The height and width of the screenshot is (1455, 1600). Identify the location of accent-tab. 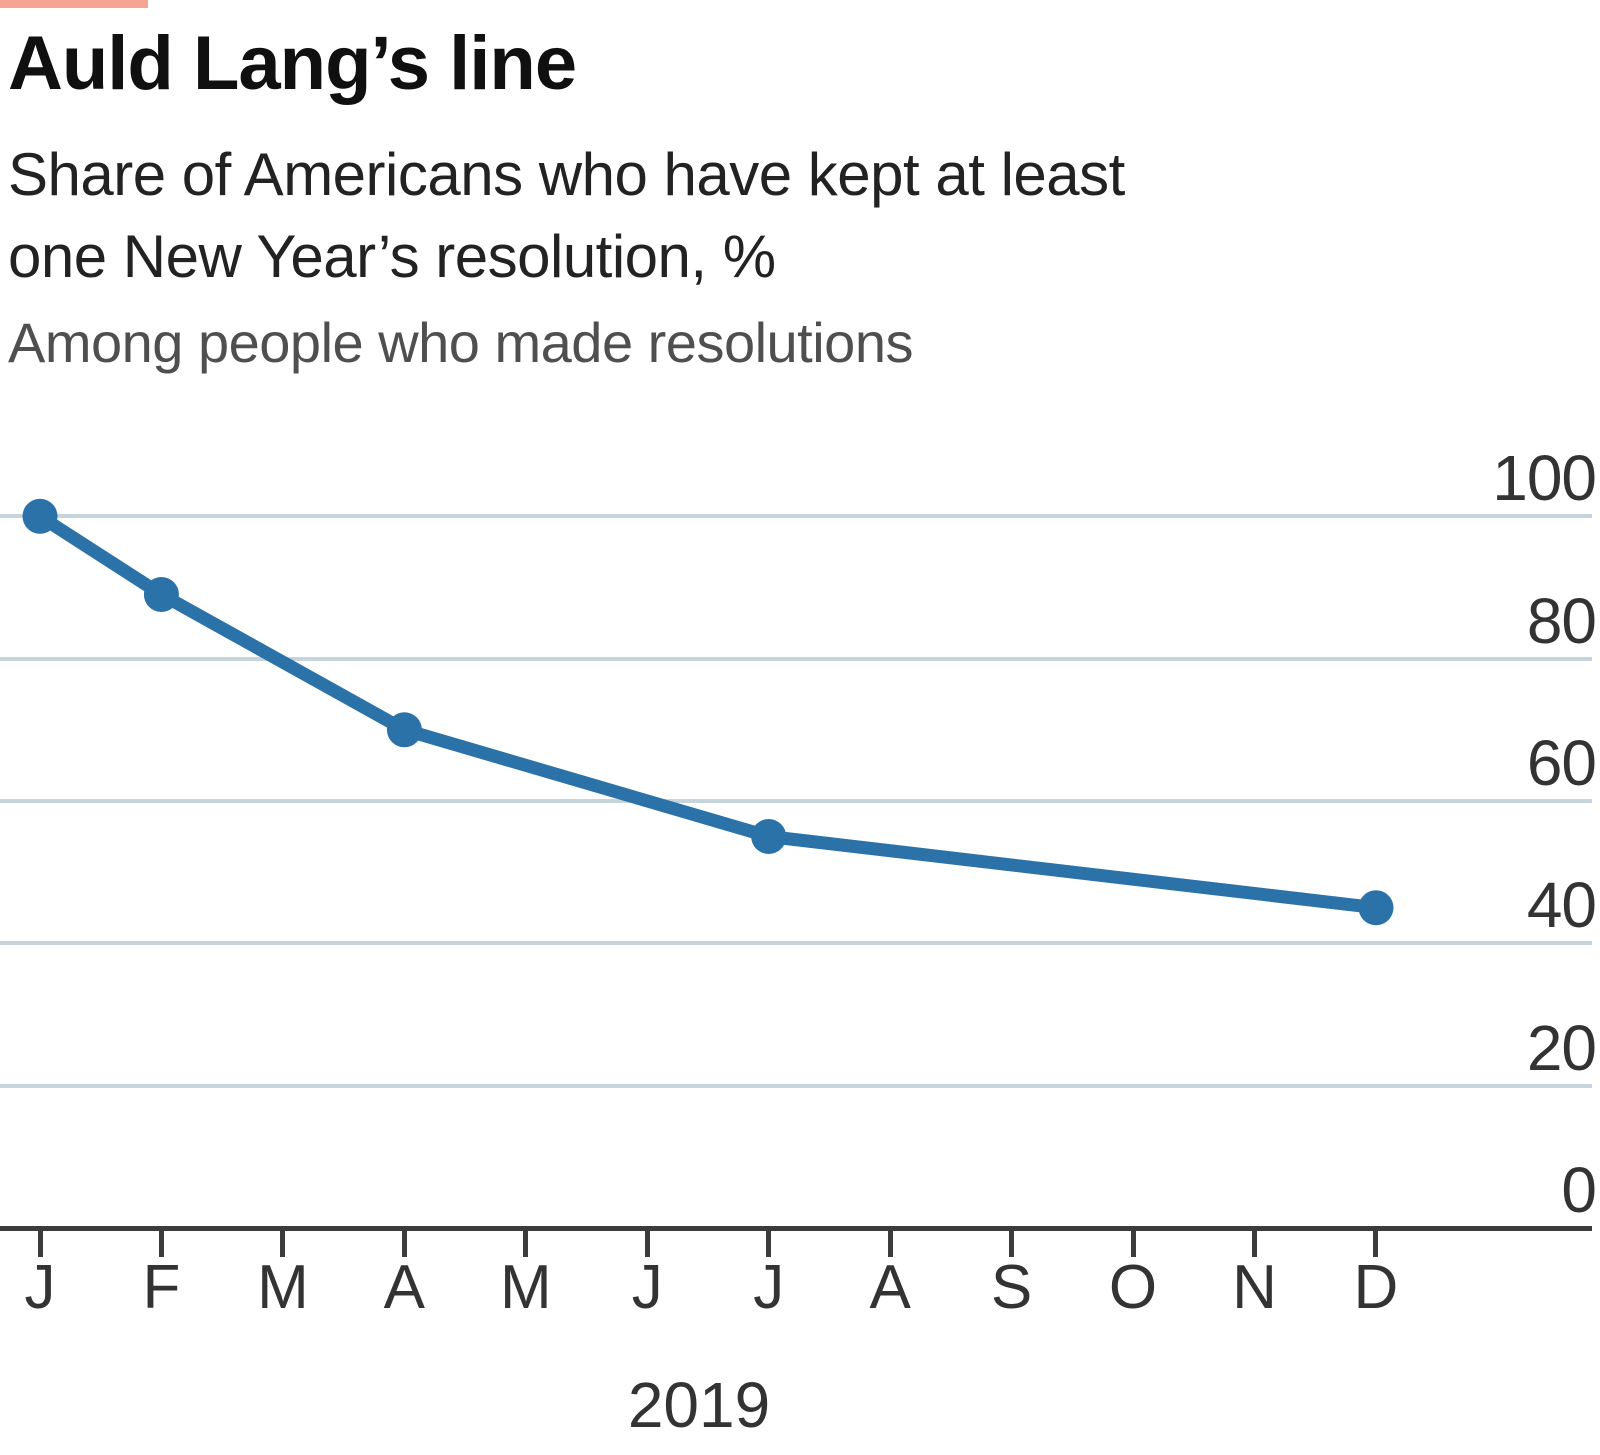
(74, 4).